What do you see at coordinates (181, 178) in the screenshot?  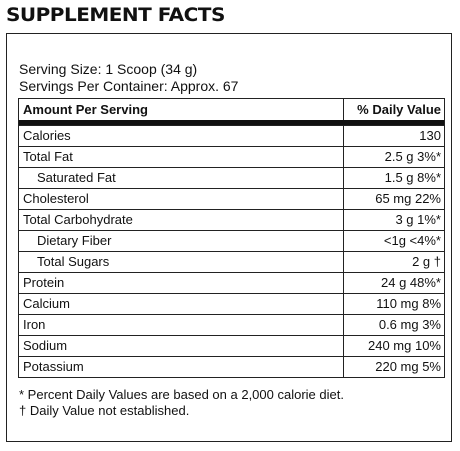 I see `row-label: Saturated Fat` at bounding box center [181, 178].